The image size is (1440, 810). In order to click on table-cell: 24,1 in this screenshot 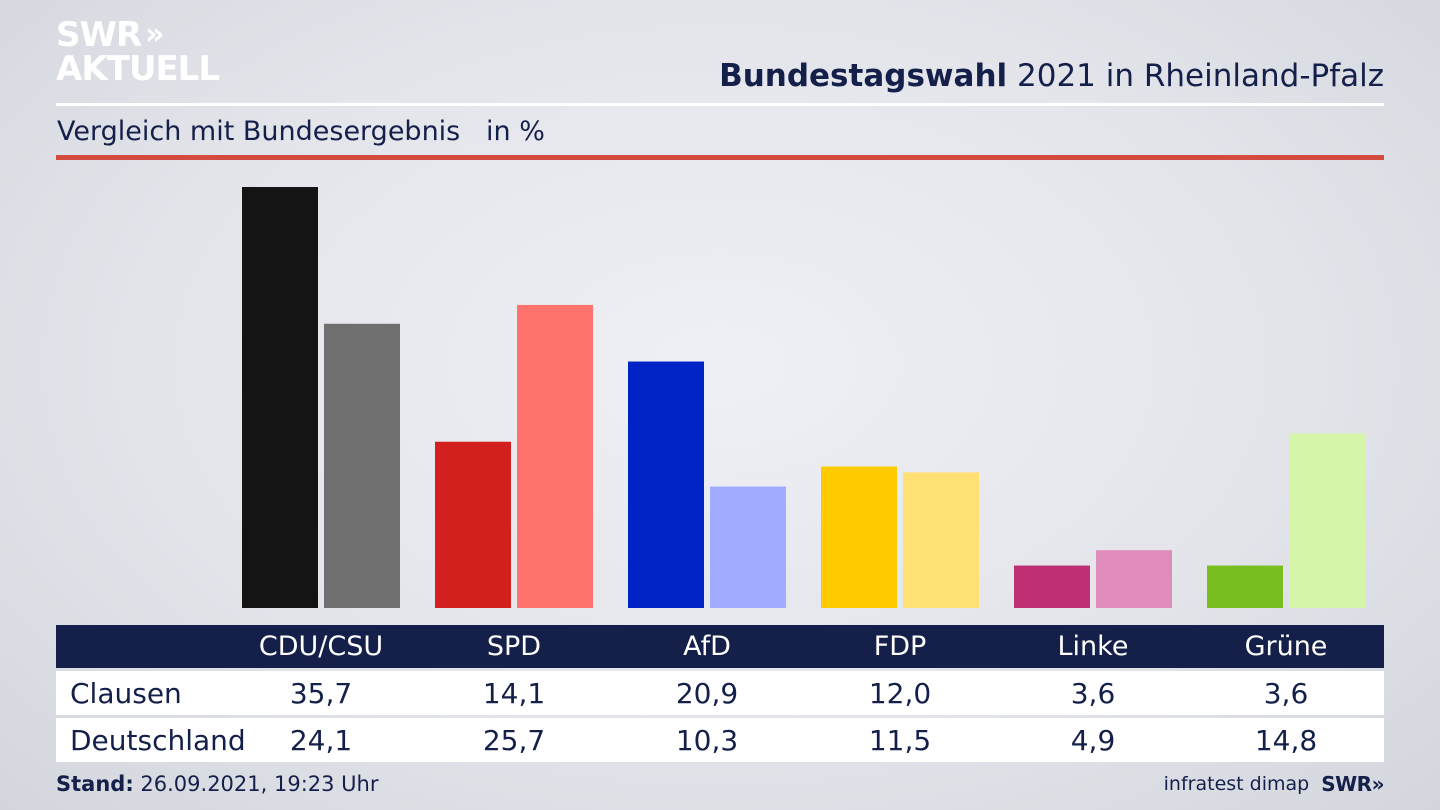, I will do `click(321, 740)`.